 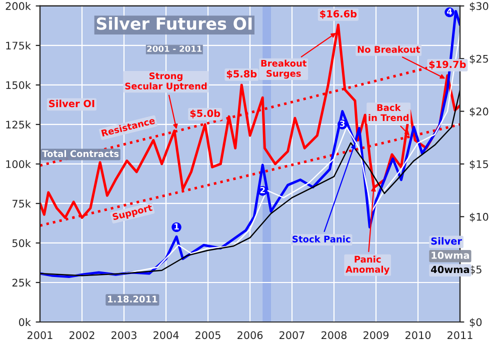 What do you see at coordinates (476, 270) in the screenshot?
I see `y2-tick-label: $5` at bounding box center [476, 270].